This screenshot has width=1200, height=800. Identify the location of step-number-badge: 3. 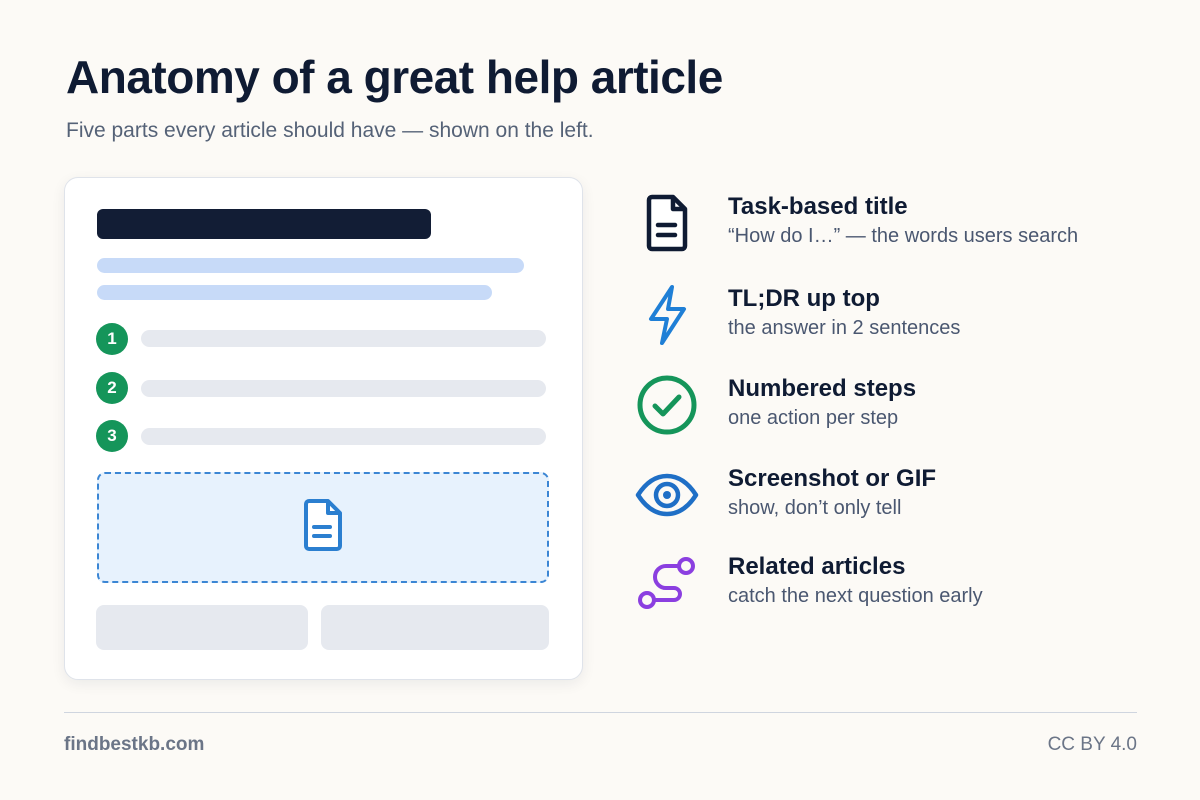
(112, 436).